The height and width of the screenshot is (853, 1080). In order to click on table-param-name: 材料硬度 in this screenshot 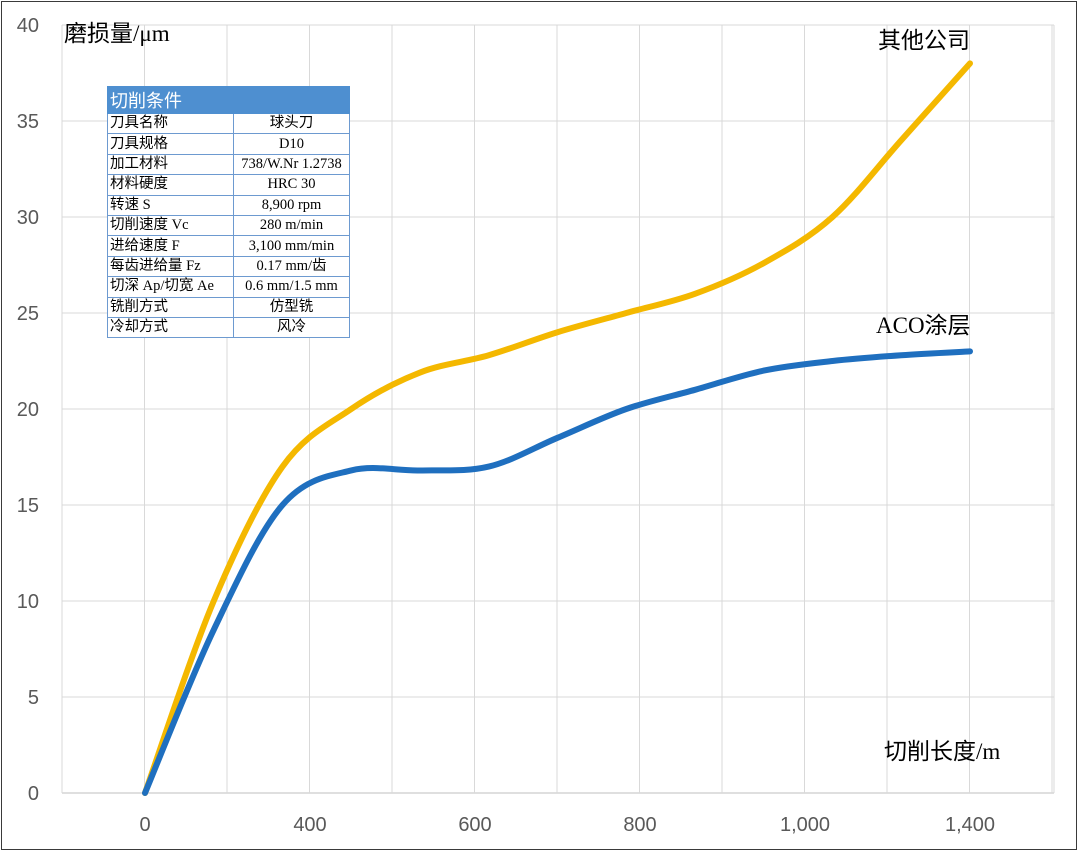, I will do `click(170, 185)`.